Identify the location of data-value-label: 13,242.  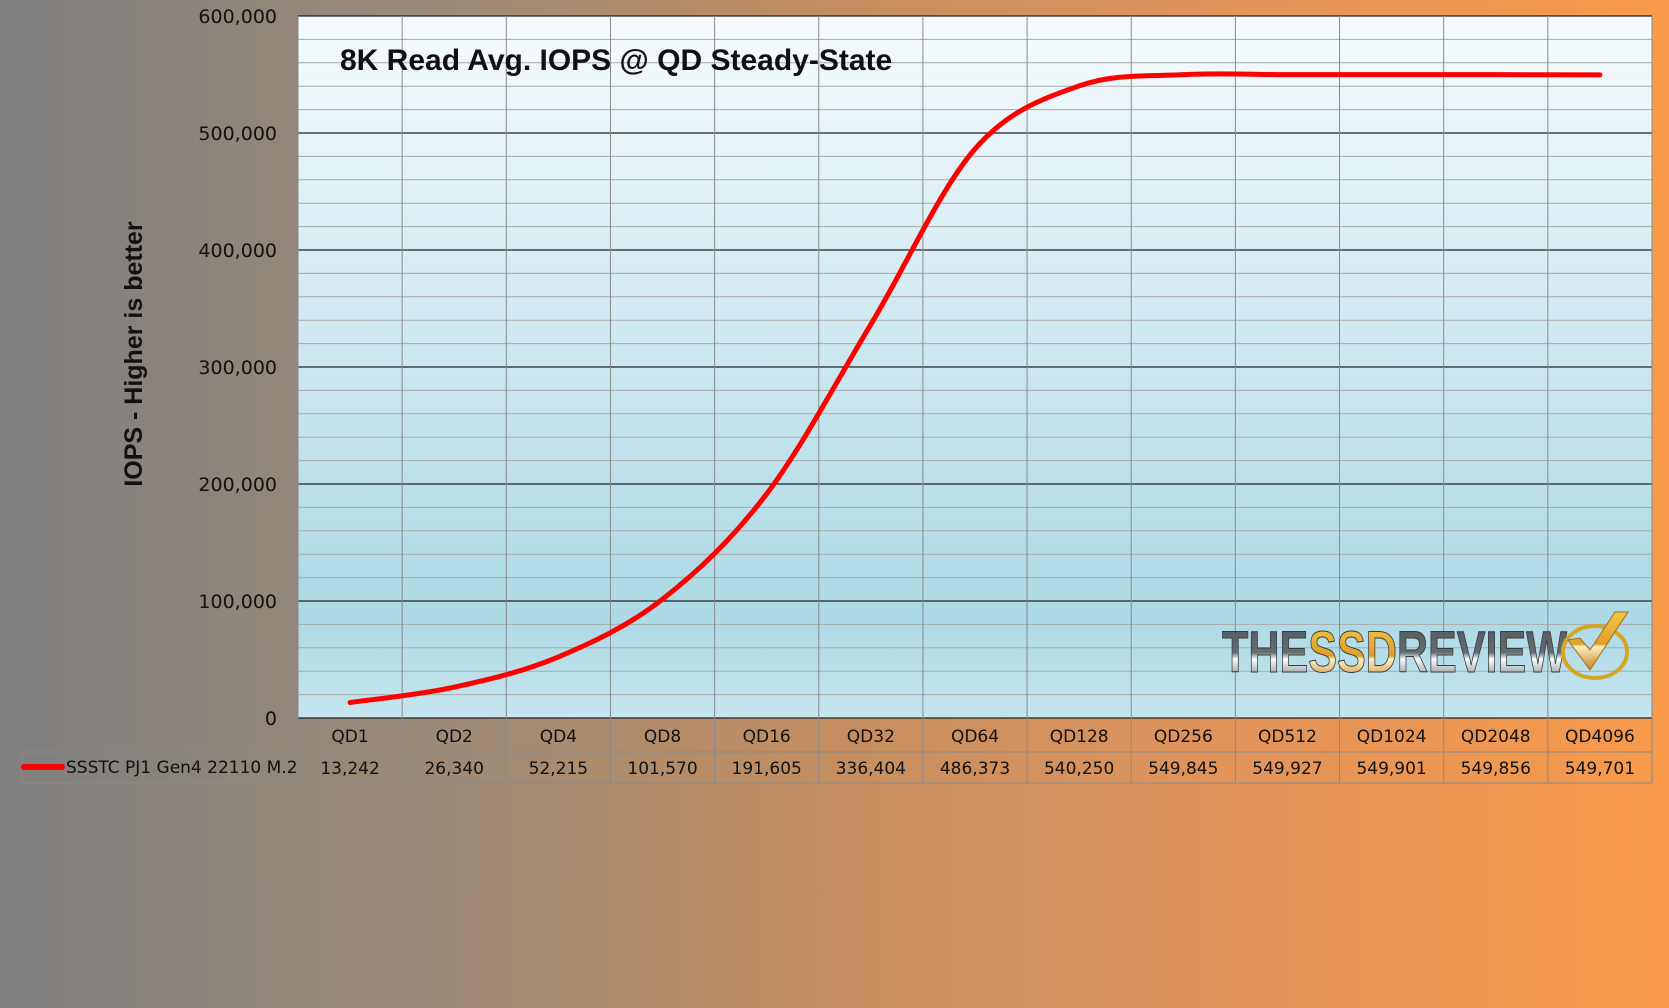
(349, 769).